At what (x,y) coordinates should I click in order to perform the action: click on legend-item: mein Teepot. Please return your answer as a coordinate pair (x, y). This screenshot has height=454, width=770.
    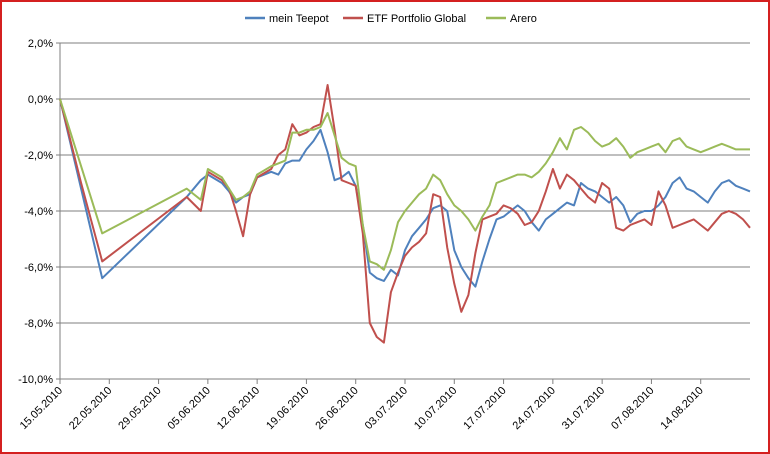
    Looking at the image, I should click on (287, 19).